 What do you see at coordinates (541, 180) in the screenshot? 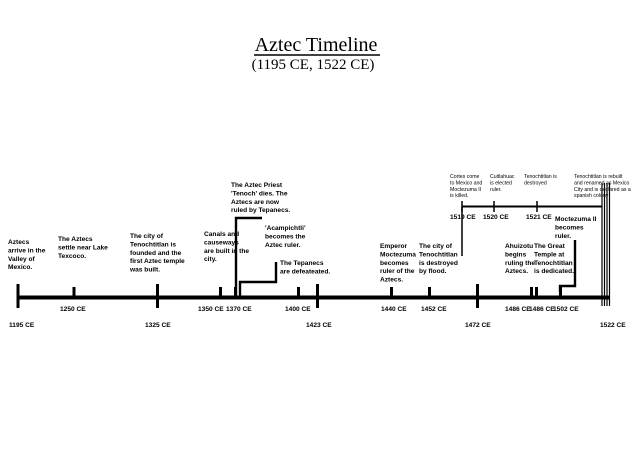
I see `sub-event-text: Tenochtitlan is destroyed` at bounding box center [541, 180].